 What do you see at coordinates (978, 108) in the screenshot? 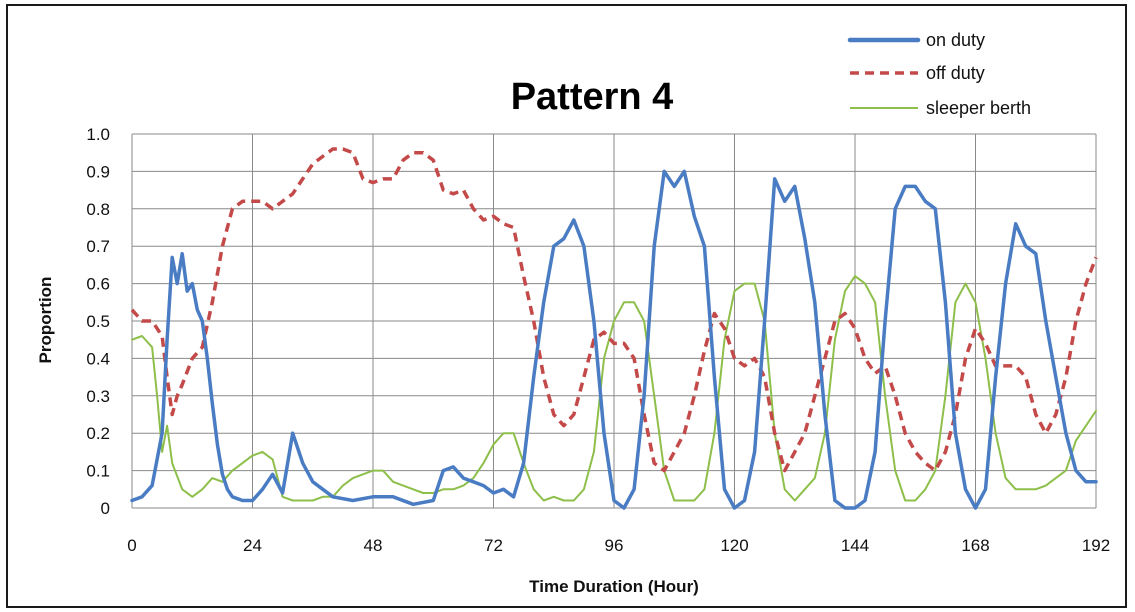
I see `legend-label: sleeper berth` at bounding box center [978, 108].